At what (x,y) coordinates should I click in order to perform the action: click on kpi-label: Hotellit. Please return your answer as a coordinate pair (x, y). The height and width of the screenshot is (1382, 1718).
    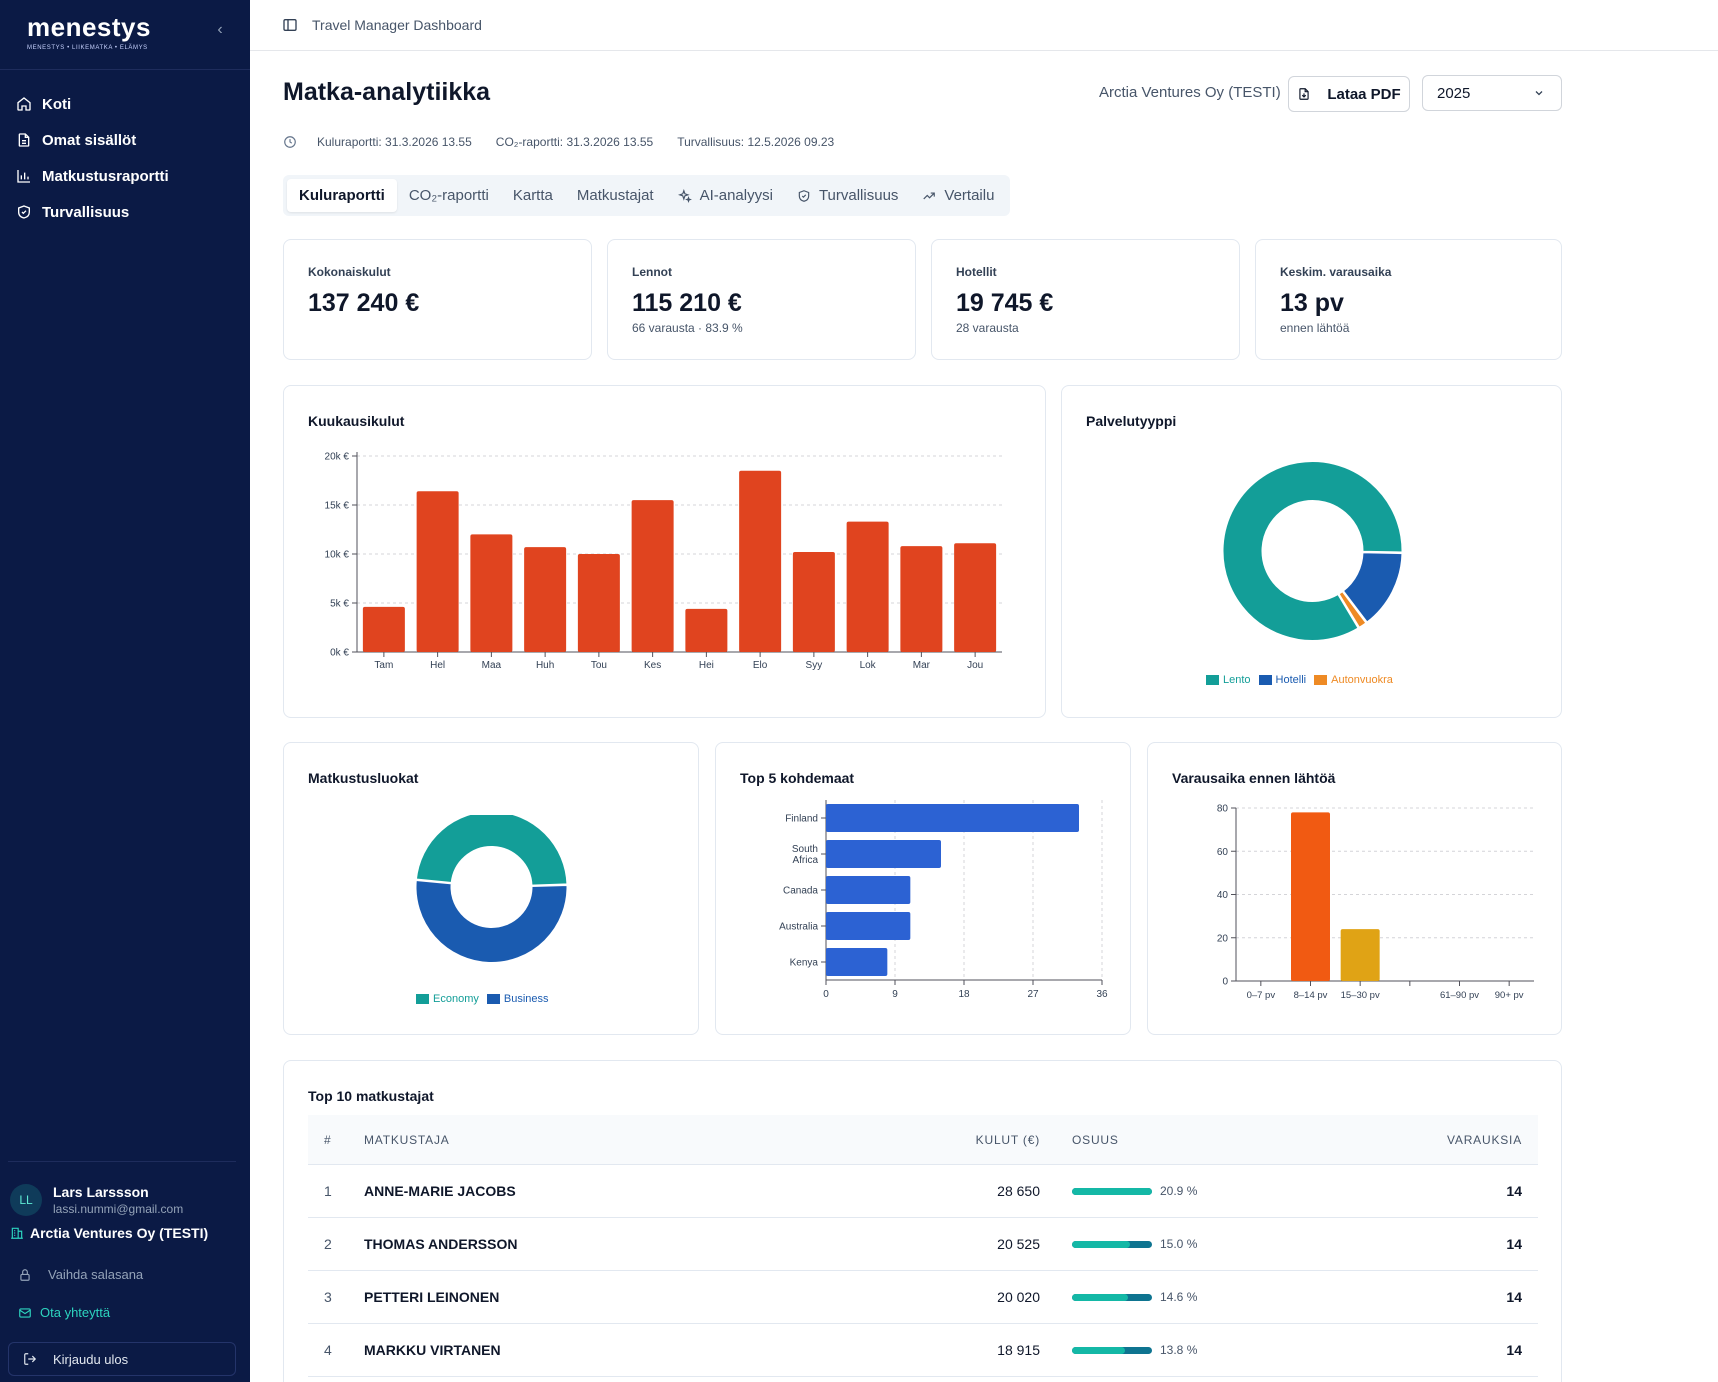
    Looking at the image, I should click on (976, 272).